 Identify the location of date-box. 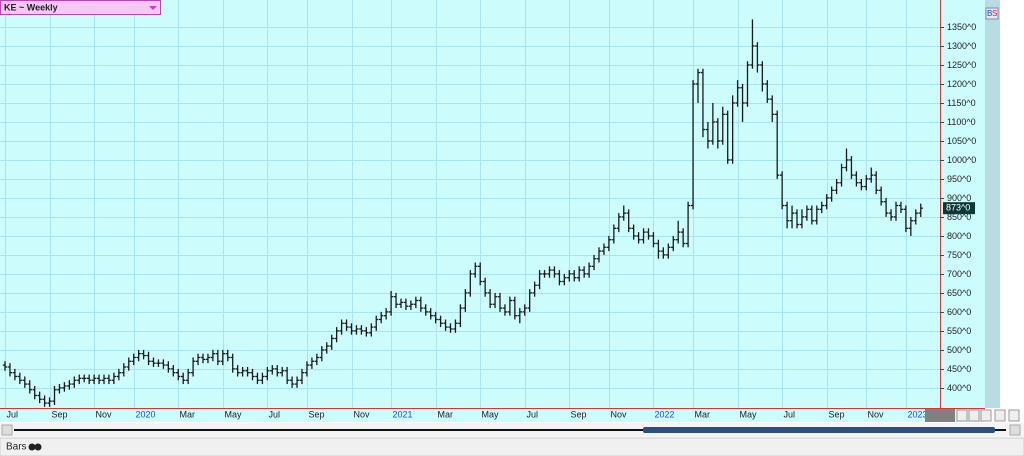
(940, 415).